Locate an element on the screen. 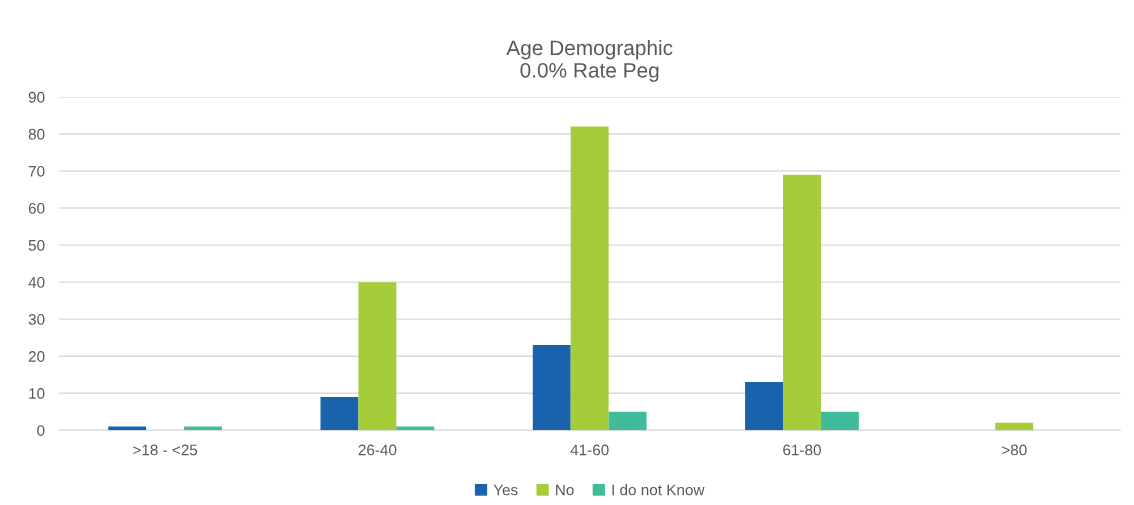  x-tick-label: 61-80 is located at coordinates (802, 450).